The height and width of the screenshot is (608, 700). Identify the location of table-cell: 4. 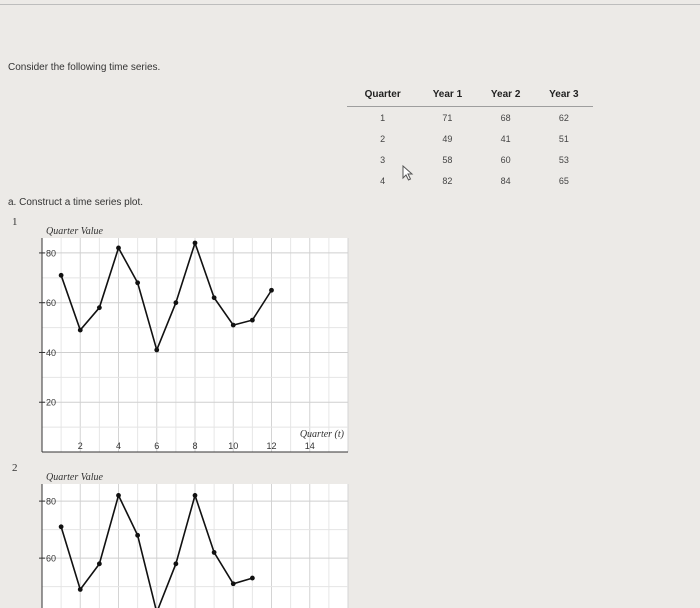
(383, 180).